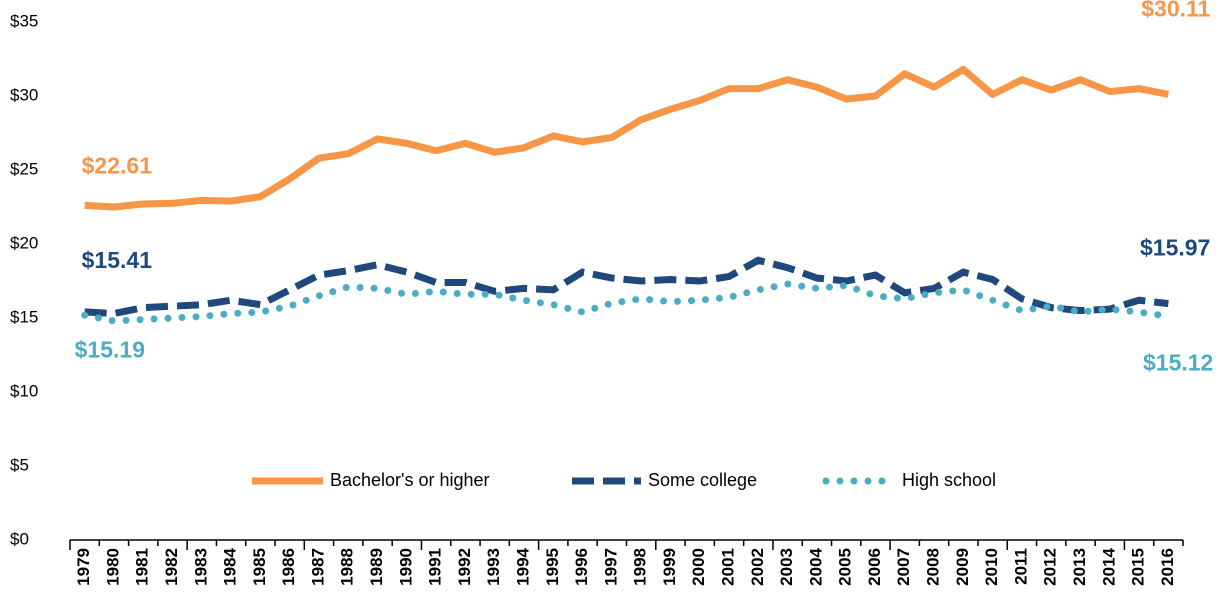  What do you see at coordinates (24, 316) in the screenshot?
I see `y-tick-label: $15` at bounding box center [24, 316].